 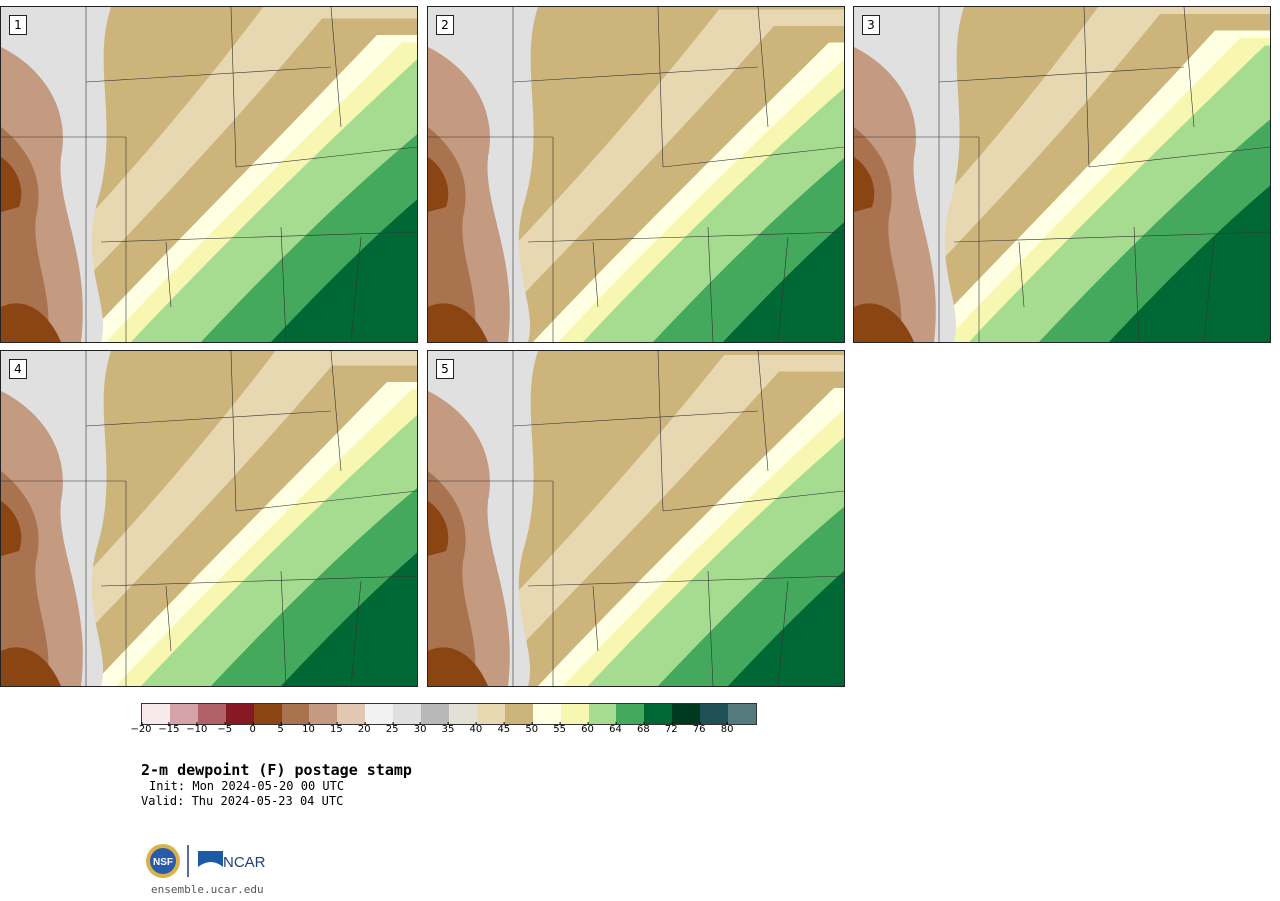 What do you see at coordinates (392, 728) in the screenshot?
I see `colorbar-tick-label: 25` at bounding box center [392, 728].